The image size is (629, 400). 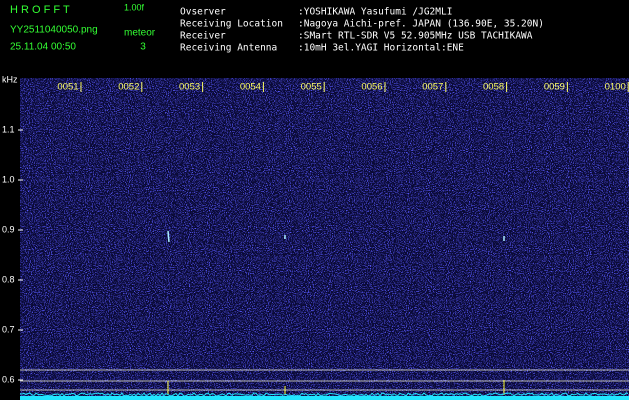 I want to click on datetime: 25.11.04 00:50, so click(x=43, y=47).